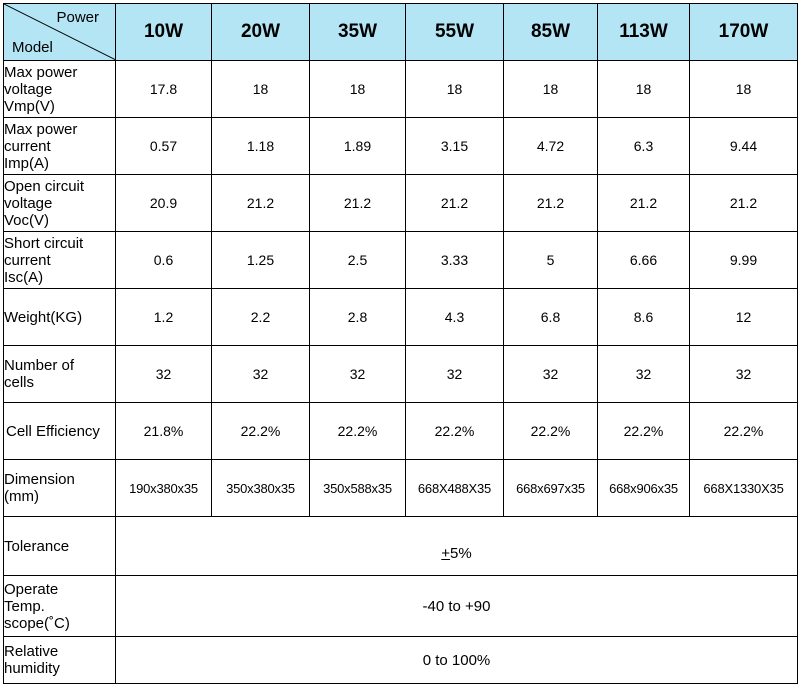 The width and height of the screenshot is (800, 684). Describe the element at coordinates (27, 220) in the screenshot. I see `row-label-line: Voc(V)` at that location.